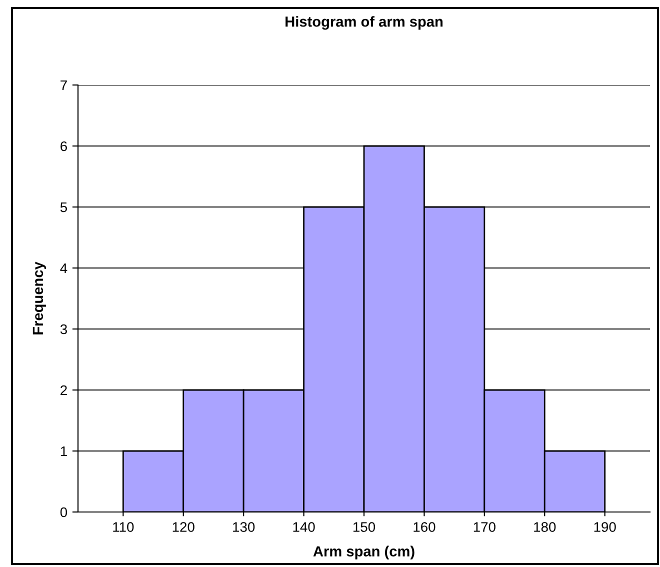  Describe the element at coordinates (63, 451) in the screenshot. I see `y-tick-label: 1` at that location.